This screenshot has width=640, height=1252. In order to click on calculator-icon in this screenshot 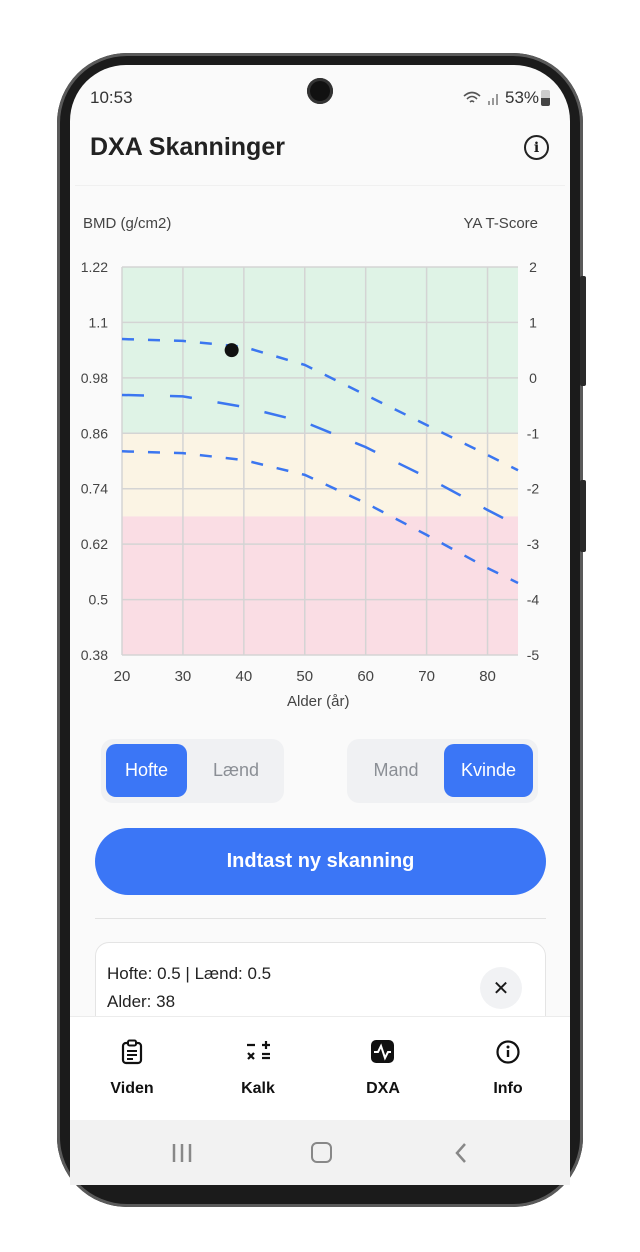, I will do `click(258, 1050)`.